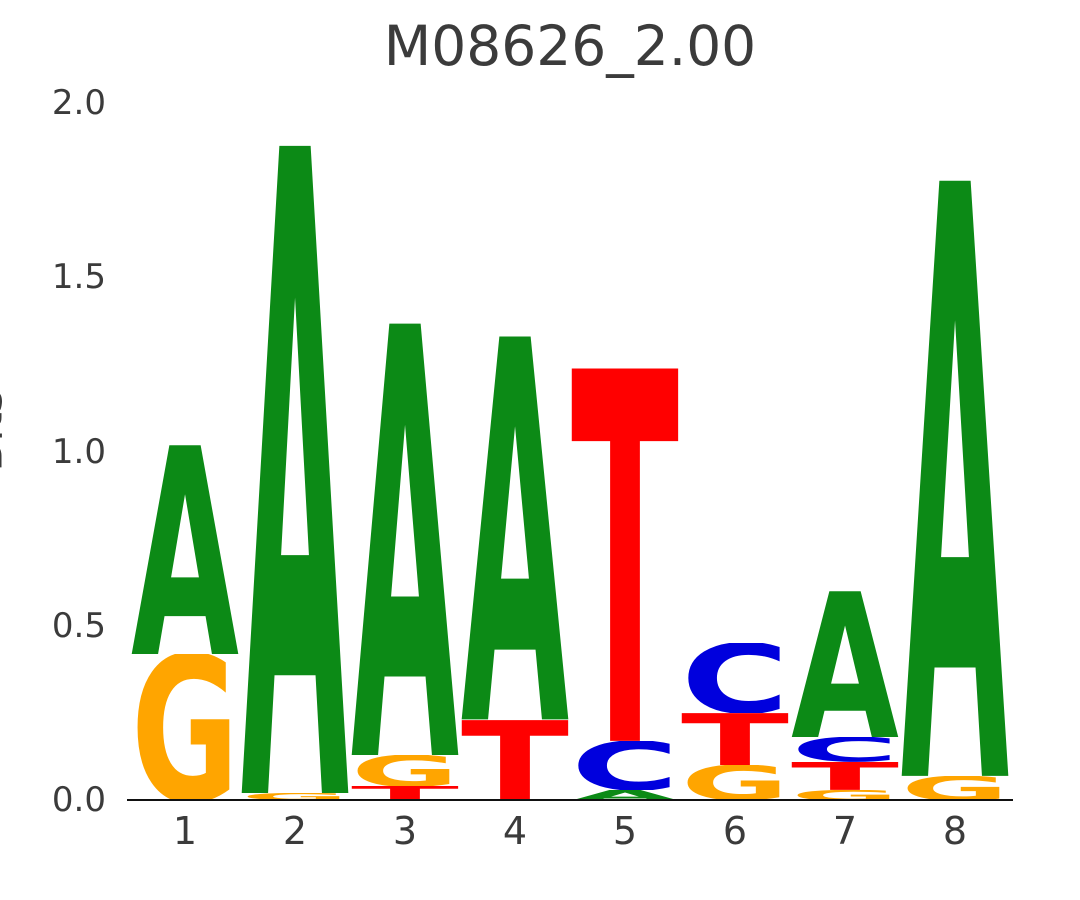  Describe the element at coordinates (735, 831) in the screenshot. I see `x-tick-label: 6` at that location.